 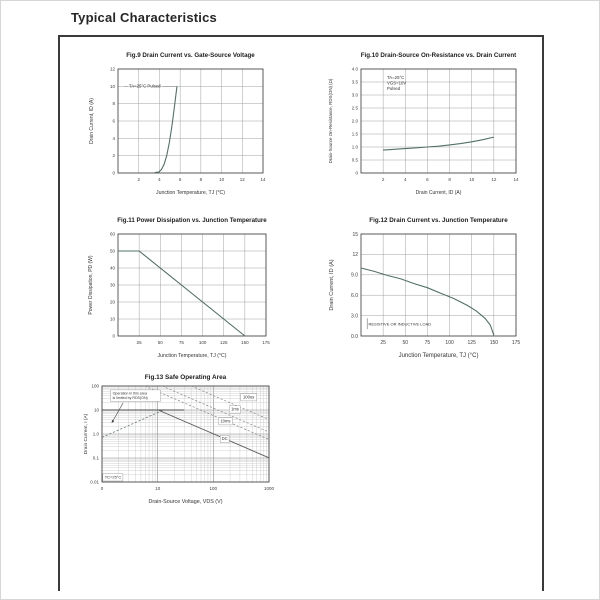 I want to click on y-tick-label: 2.0, so click(x=355, y=121).